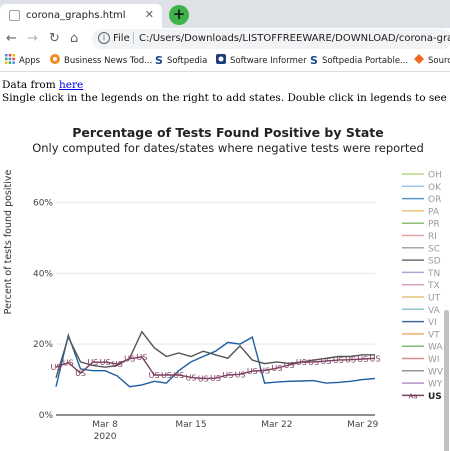 The width and height of the screenshot is (450, 451). I want to click on tab-strip: corona_graphs.html ✕ +, so click(225, 14).